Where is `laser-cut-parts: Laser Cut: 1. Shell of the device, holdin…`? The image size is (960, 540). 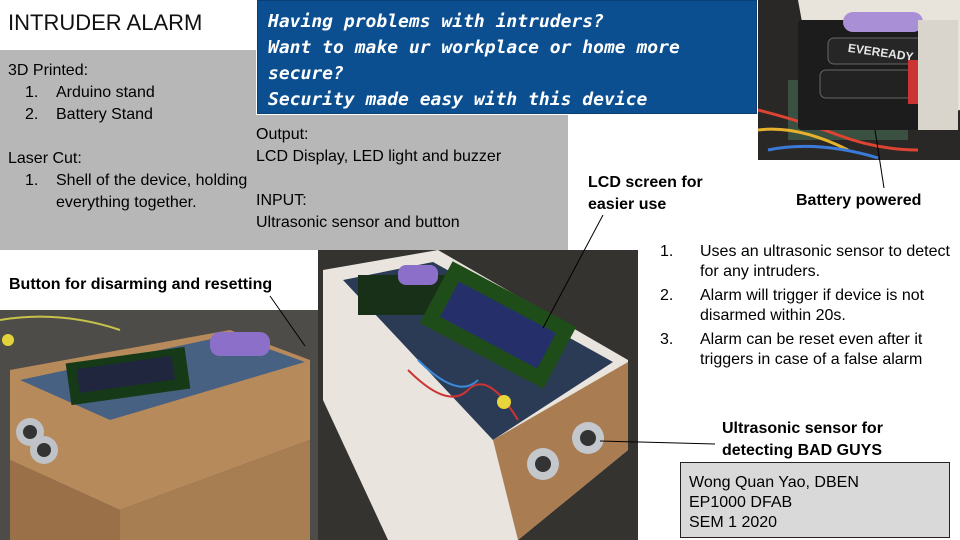 laser-cut-parts: Laser Cut: 1. Shell of the device, holdin… is located at coordinates (128, 181).